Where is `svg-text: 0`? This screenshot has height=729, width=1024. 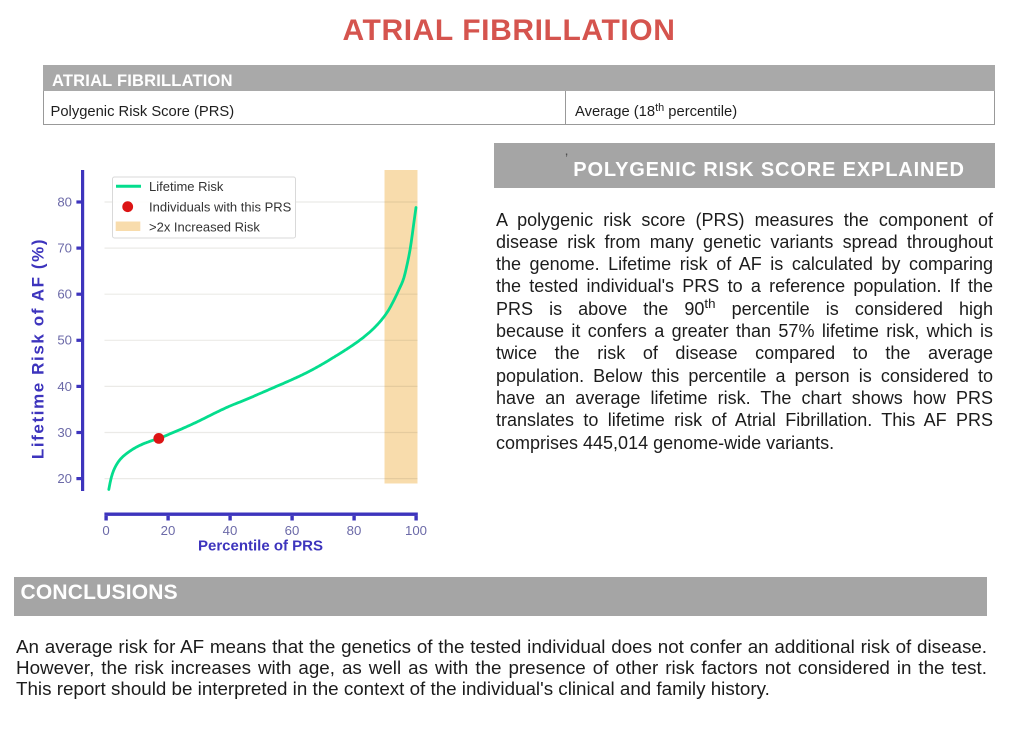 svg-text: 0 is located at coordinates (105, 530).